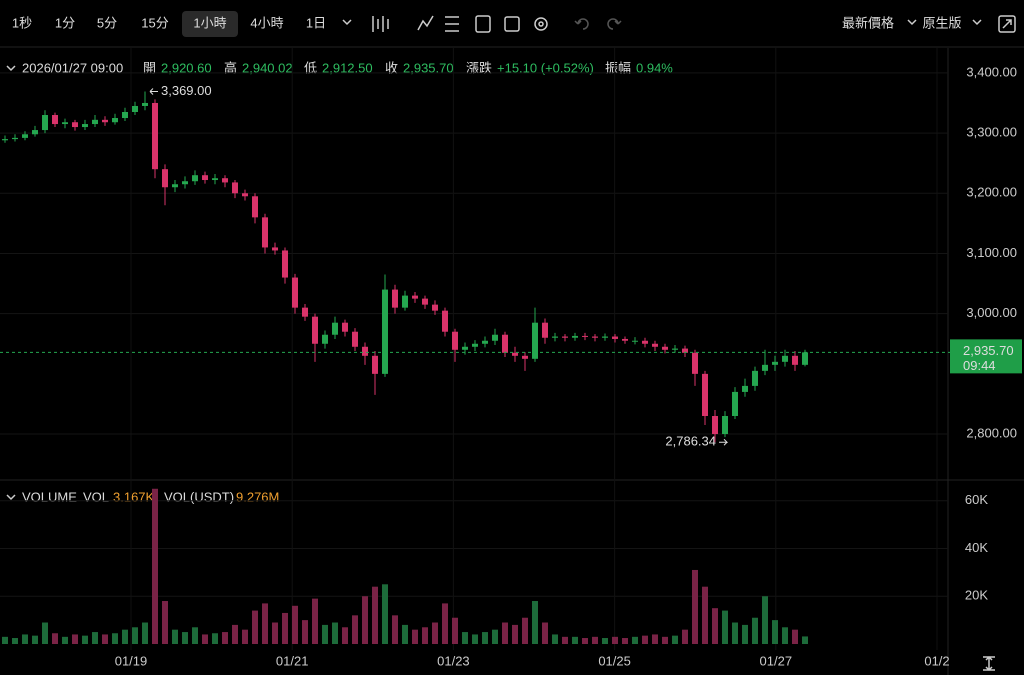 The width and height of the screenshot is (1024, 675). I want to click on y-tick-label: 3,400.00, so click(991, 71).